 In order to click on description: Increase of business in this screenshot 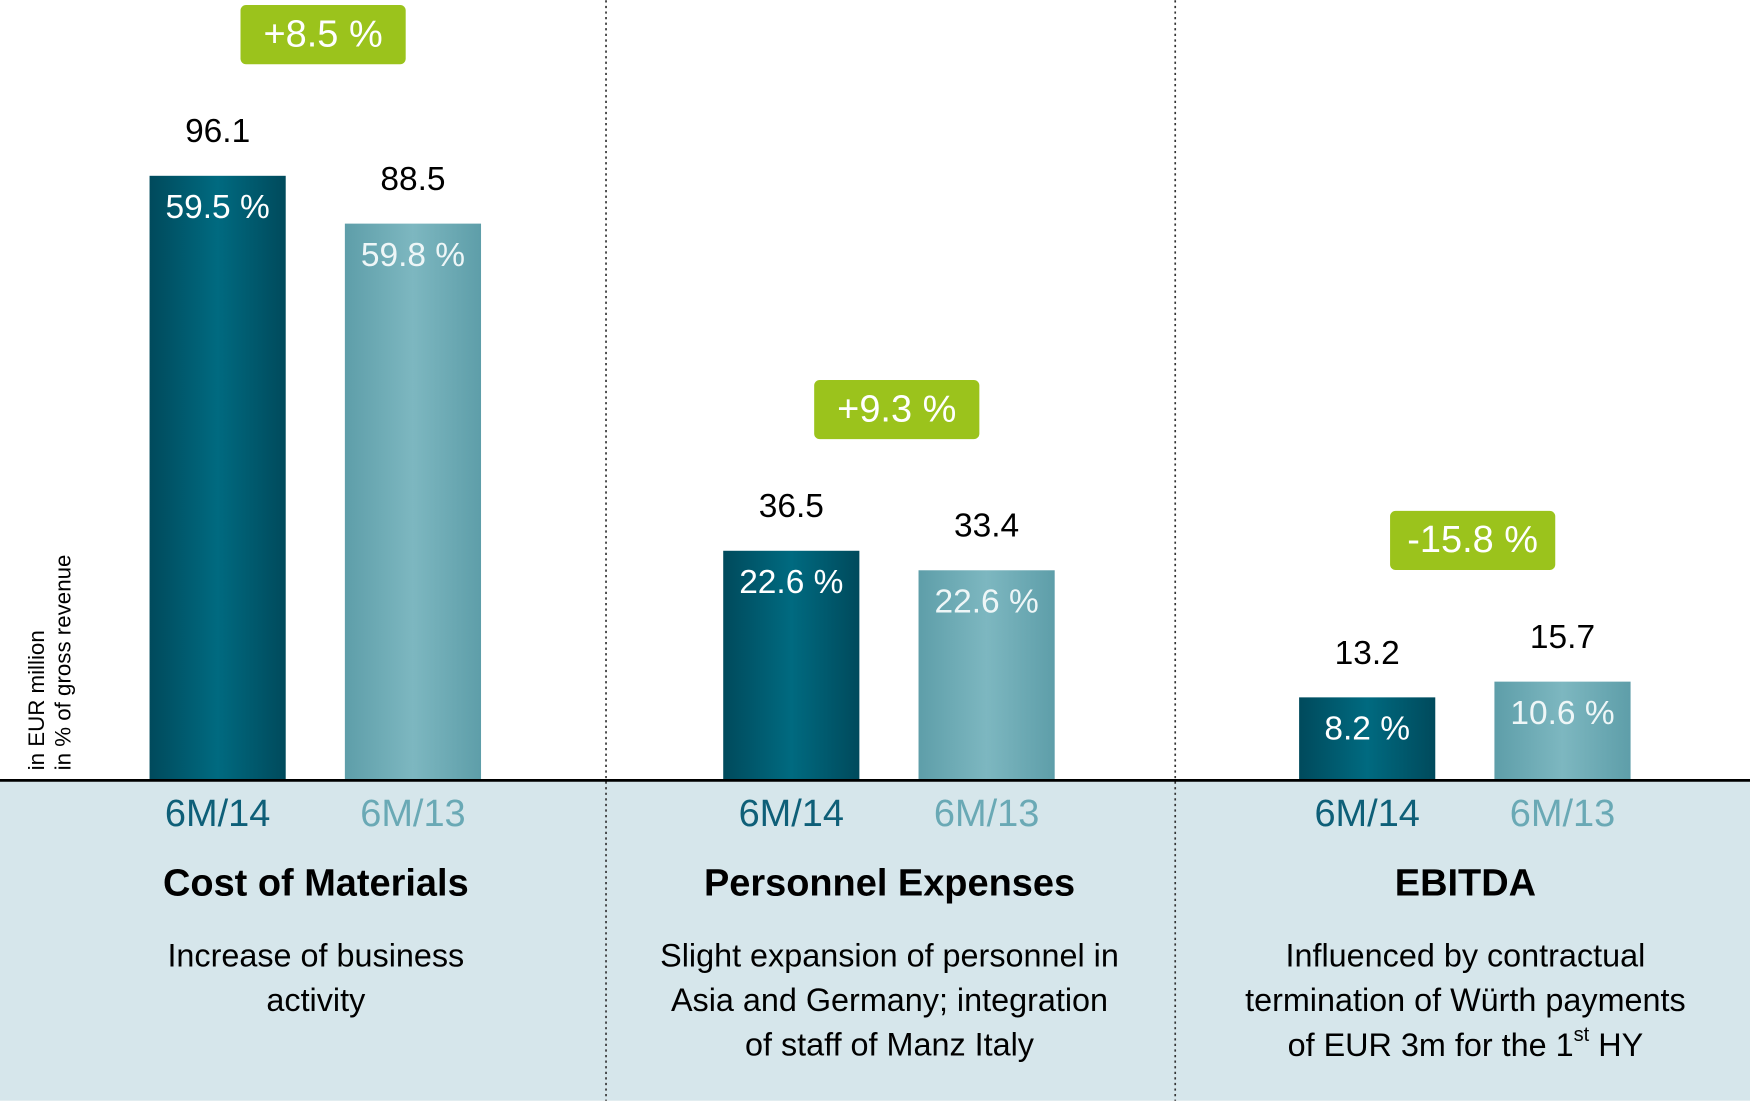, I will do `click(315, 955)`.